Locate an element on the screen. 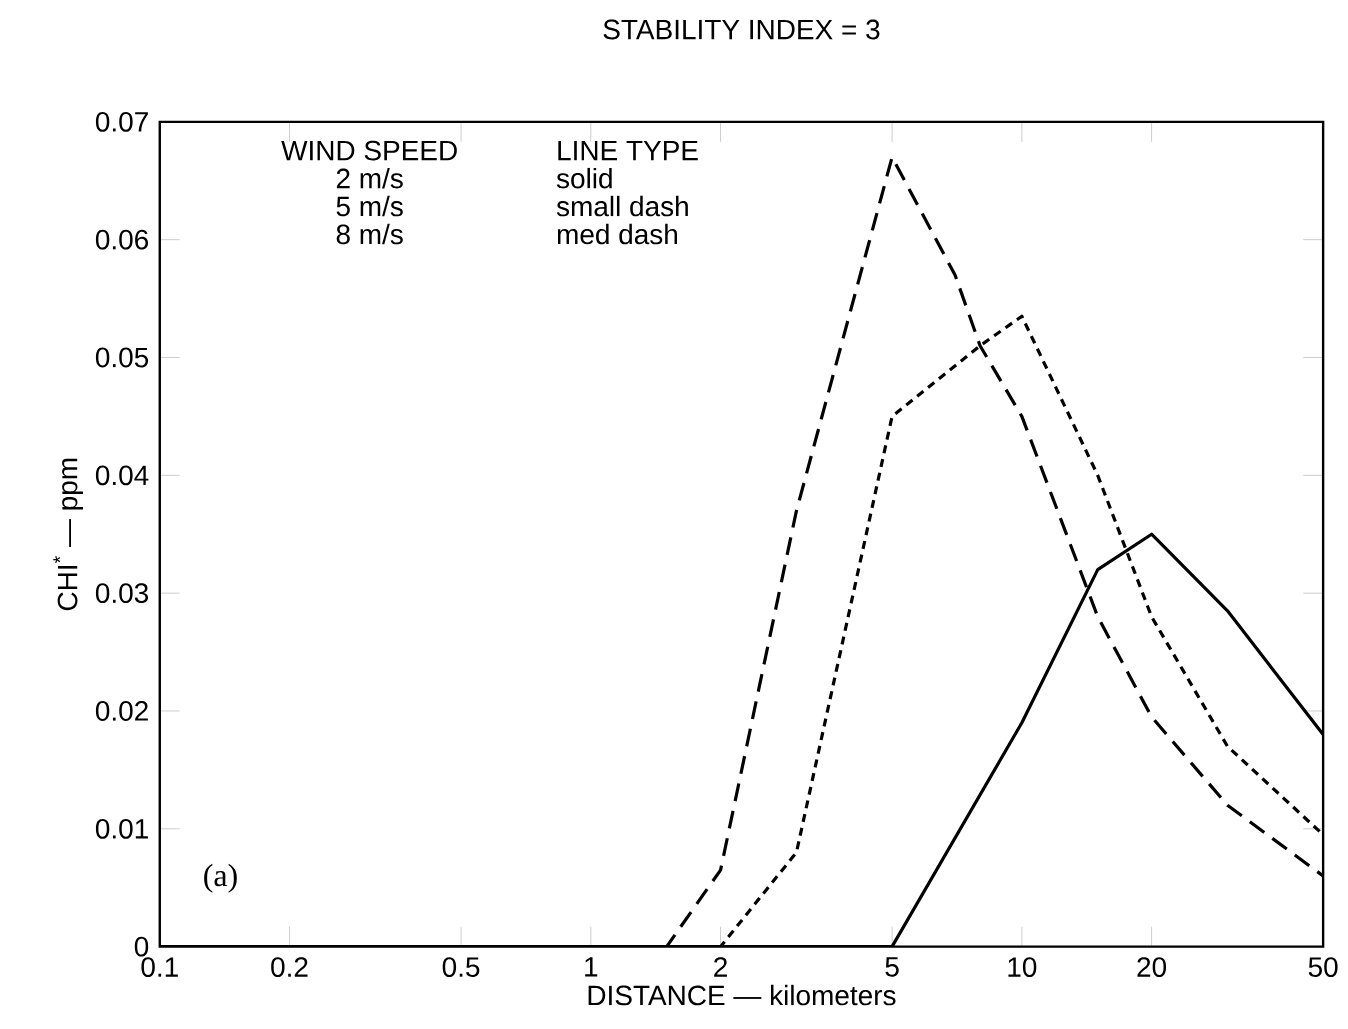 The image size is (1348, 1029). chart-title: STABILITY INDEX = 3 is located at coordinates (741, 29).